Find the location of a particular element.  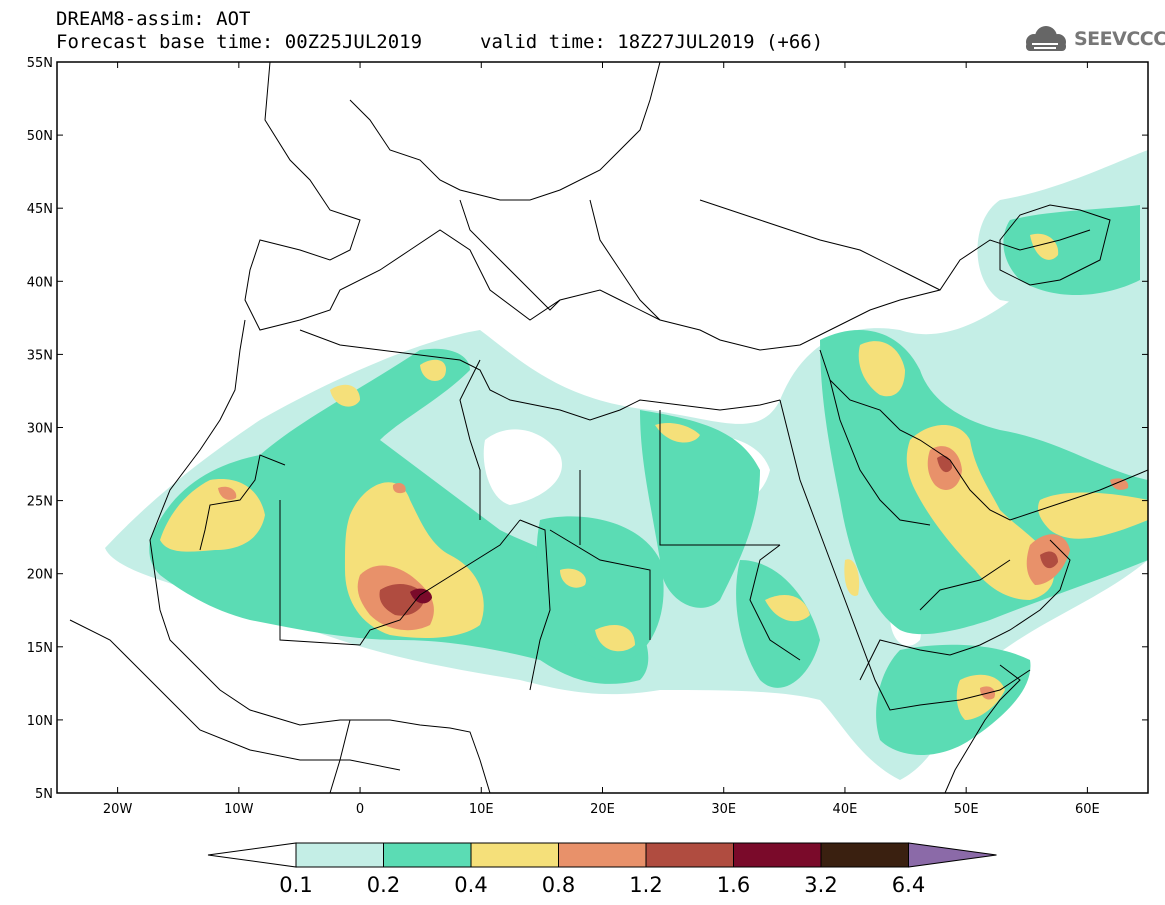

lon-tick-label: 50E is located at coordinates (966, 809).